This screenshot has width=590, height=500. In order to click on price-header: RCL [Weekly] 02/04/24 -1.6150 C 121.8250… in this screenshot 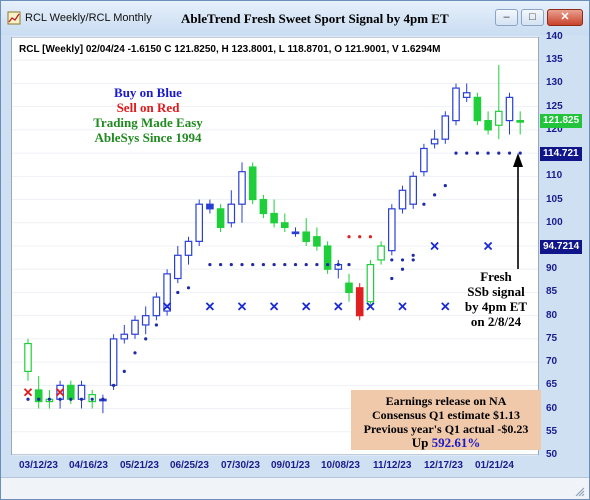, I will do `click(230, 49)`.